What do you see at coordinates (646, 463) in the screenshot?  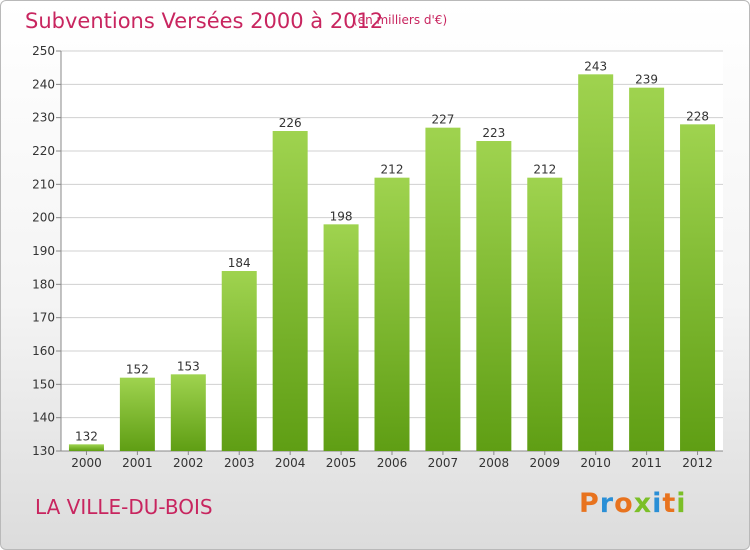 I see `x-tick-label: 2011` at bounding box center [646, 463].